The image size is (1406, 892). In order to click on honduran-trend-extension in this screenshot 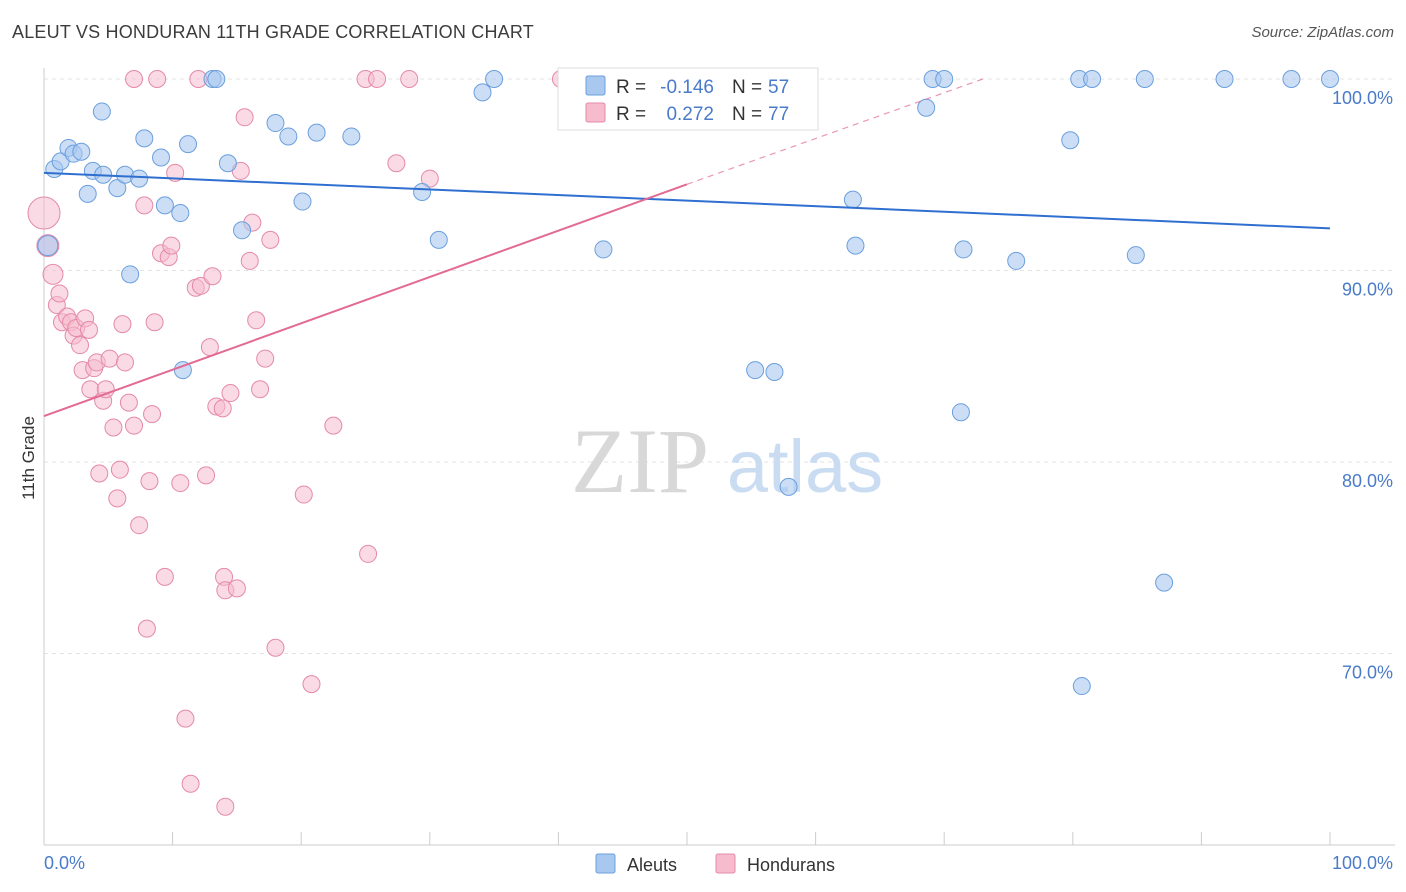, I will do `click(834, 131)`.